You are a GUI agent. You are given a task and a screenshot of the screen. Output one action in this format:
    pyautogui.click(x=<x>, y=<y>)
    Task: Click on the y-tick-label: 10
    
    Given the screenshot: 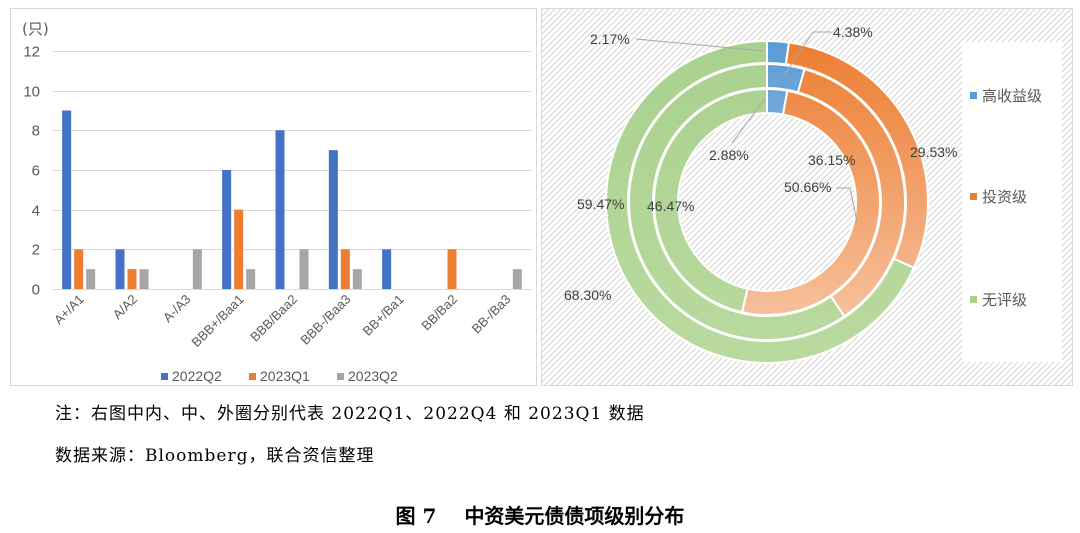 What is the action you would take?
    pyautogui.click(x=31, y=92)
    